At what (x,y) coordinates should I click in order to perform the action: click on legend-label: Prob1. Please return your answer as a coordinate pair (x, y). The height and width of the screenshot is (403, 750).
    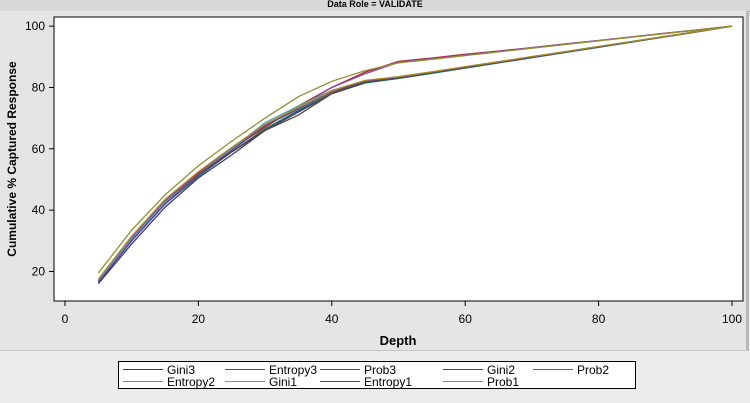
    Looking at the image, I should click on (503, 382).